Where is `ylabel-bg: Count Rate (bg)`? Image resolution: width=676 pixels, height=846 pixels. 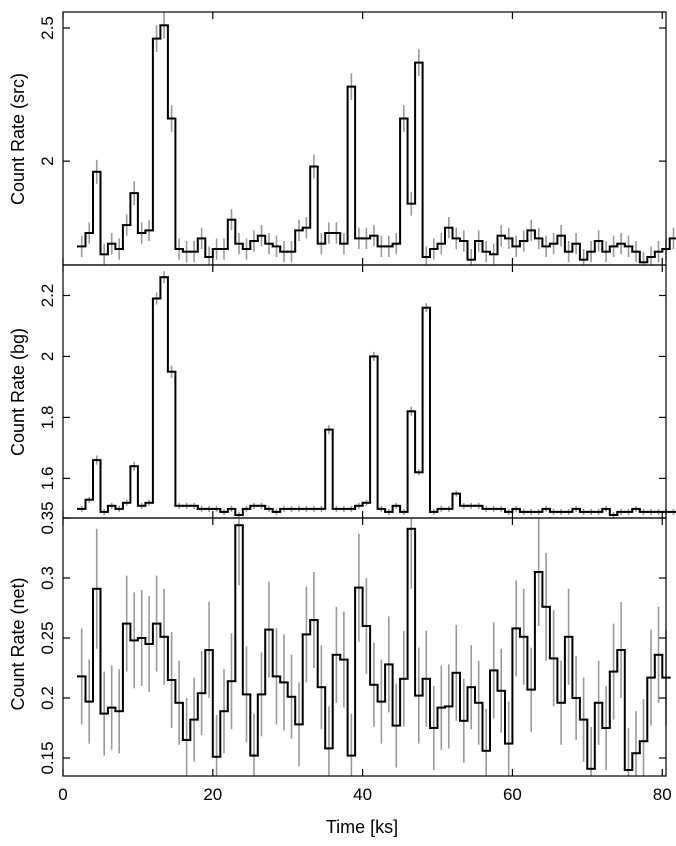 ylabel-bg: Count Rate (bg) is located at coordinates (18, 392).